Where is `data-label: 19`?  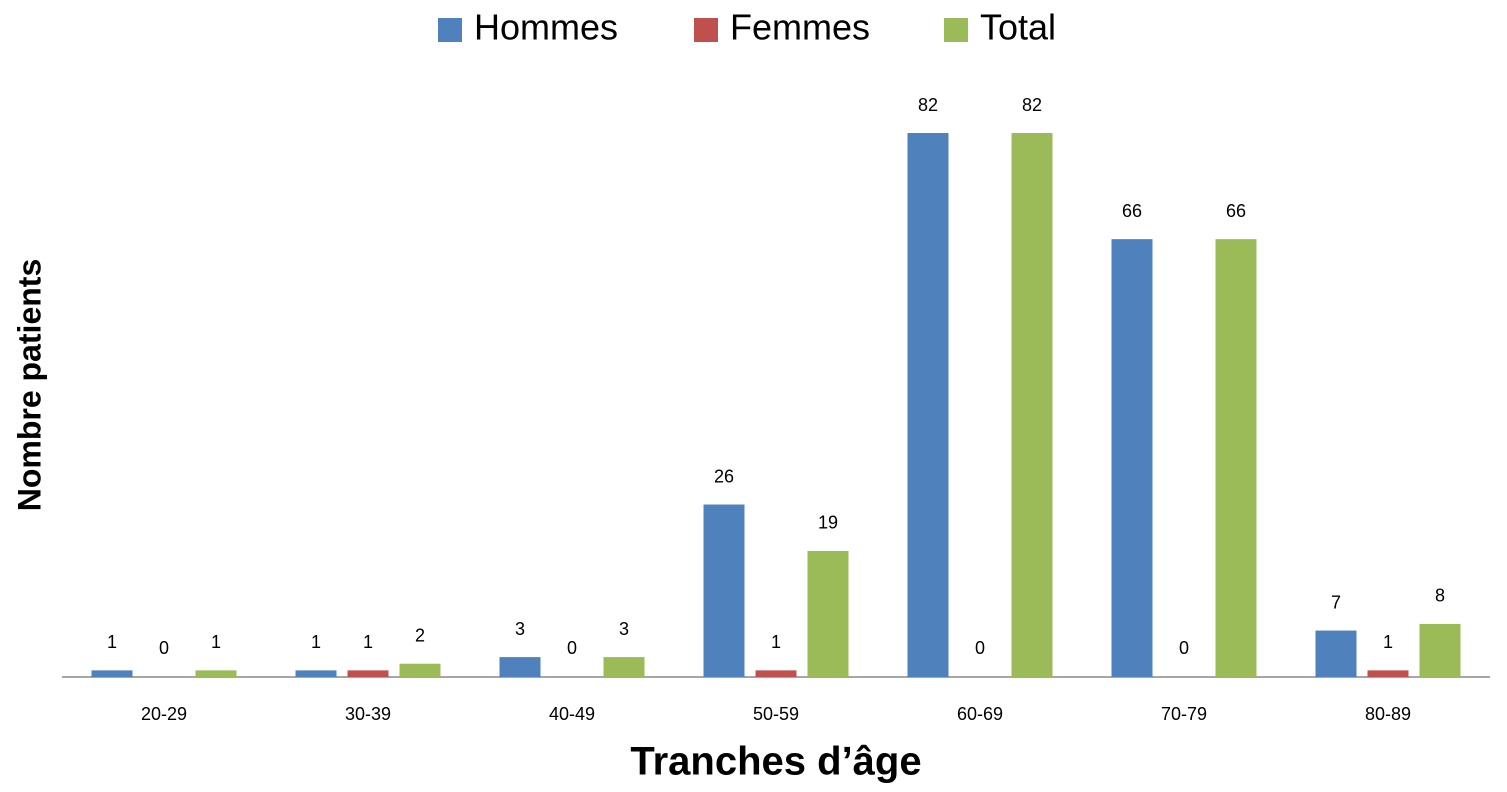 data-label: 19 is located at coordinates (828, 523).